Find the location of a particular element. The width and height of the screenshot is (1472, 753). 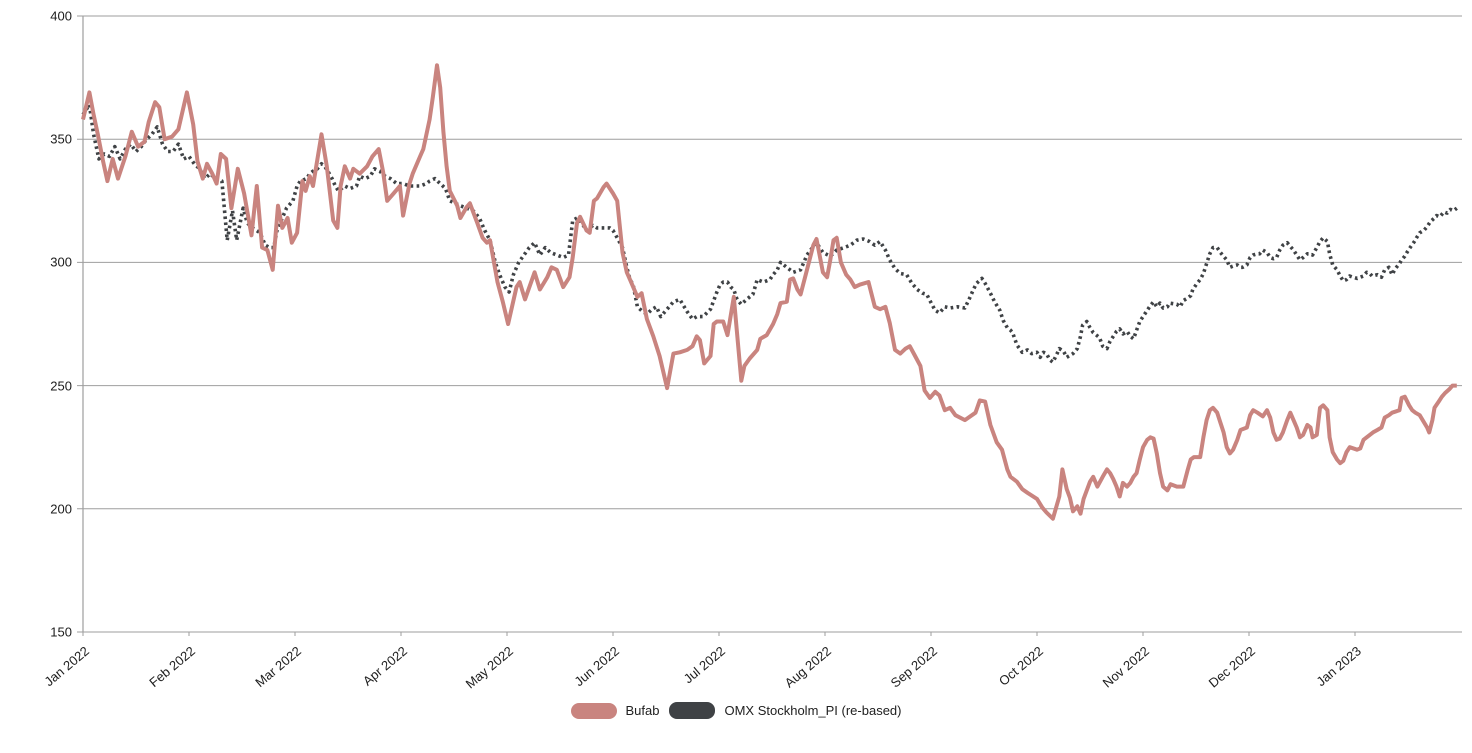

legend-item-bufab: Bufab is located at coordinates (615, 710).